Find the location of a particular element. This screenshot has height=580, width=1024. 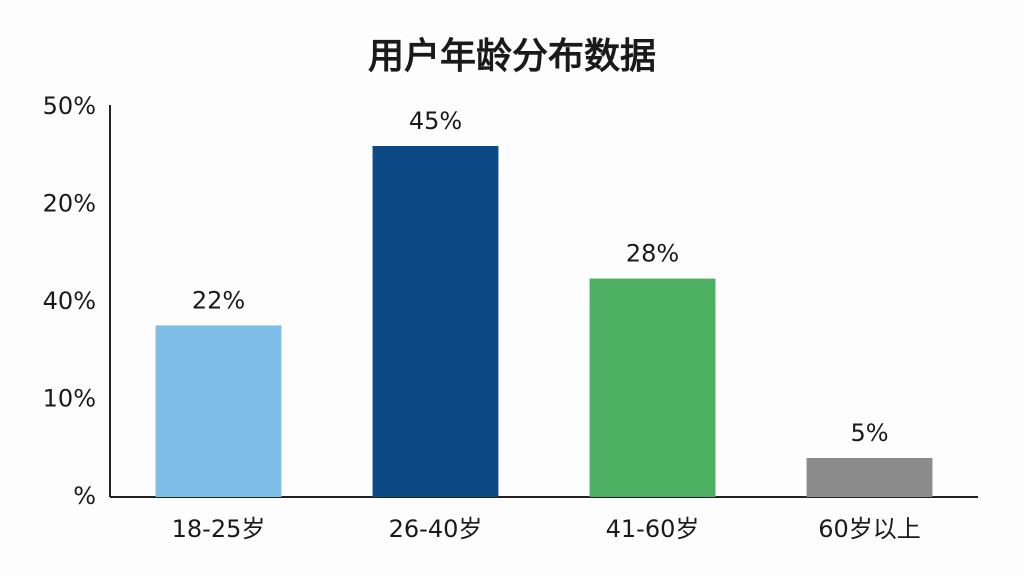

value-label: 22% is located at coordinates (218, 300).